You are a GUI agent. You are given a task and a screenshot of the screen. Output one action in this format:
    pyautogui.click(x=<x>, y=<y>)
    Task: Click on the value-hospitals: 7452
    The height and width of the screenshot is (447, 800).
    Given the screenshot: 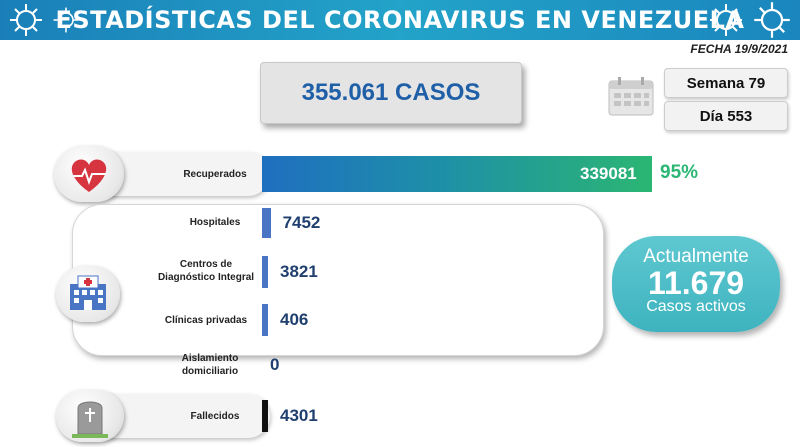 What is the action you would take?
    pyautogui.click(x=301, y=222)
    